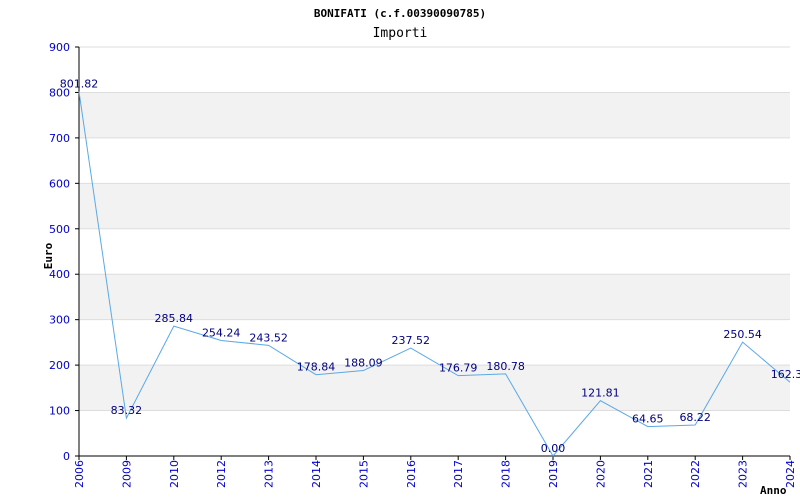 The image size is (800, 500). Describe the element at coordinates (648, 419) in the screenshot. I see `data-label: 64.65` at that location.